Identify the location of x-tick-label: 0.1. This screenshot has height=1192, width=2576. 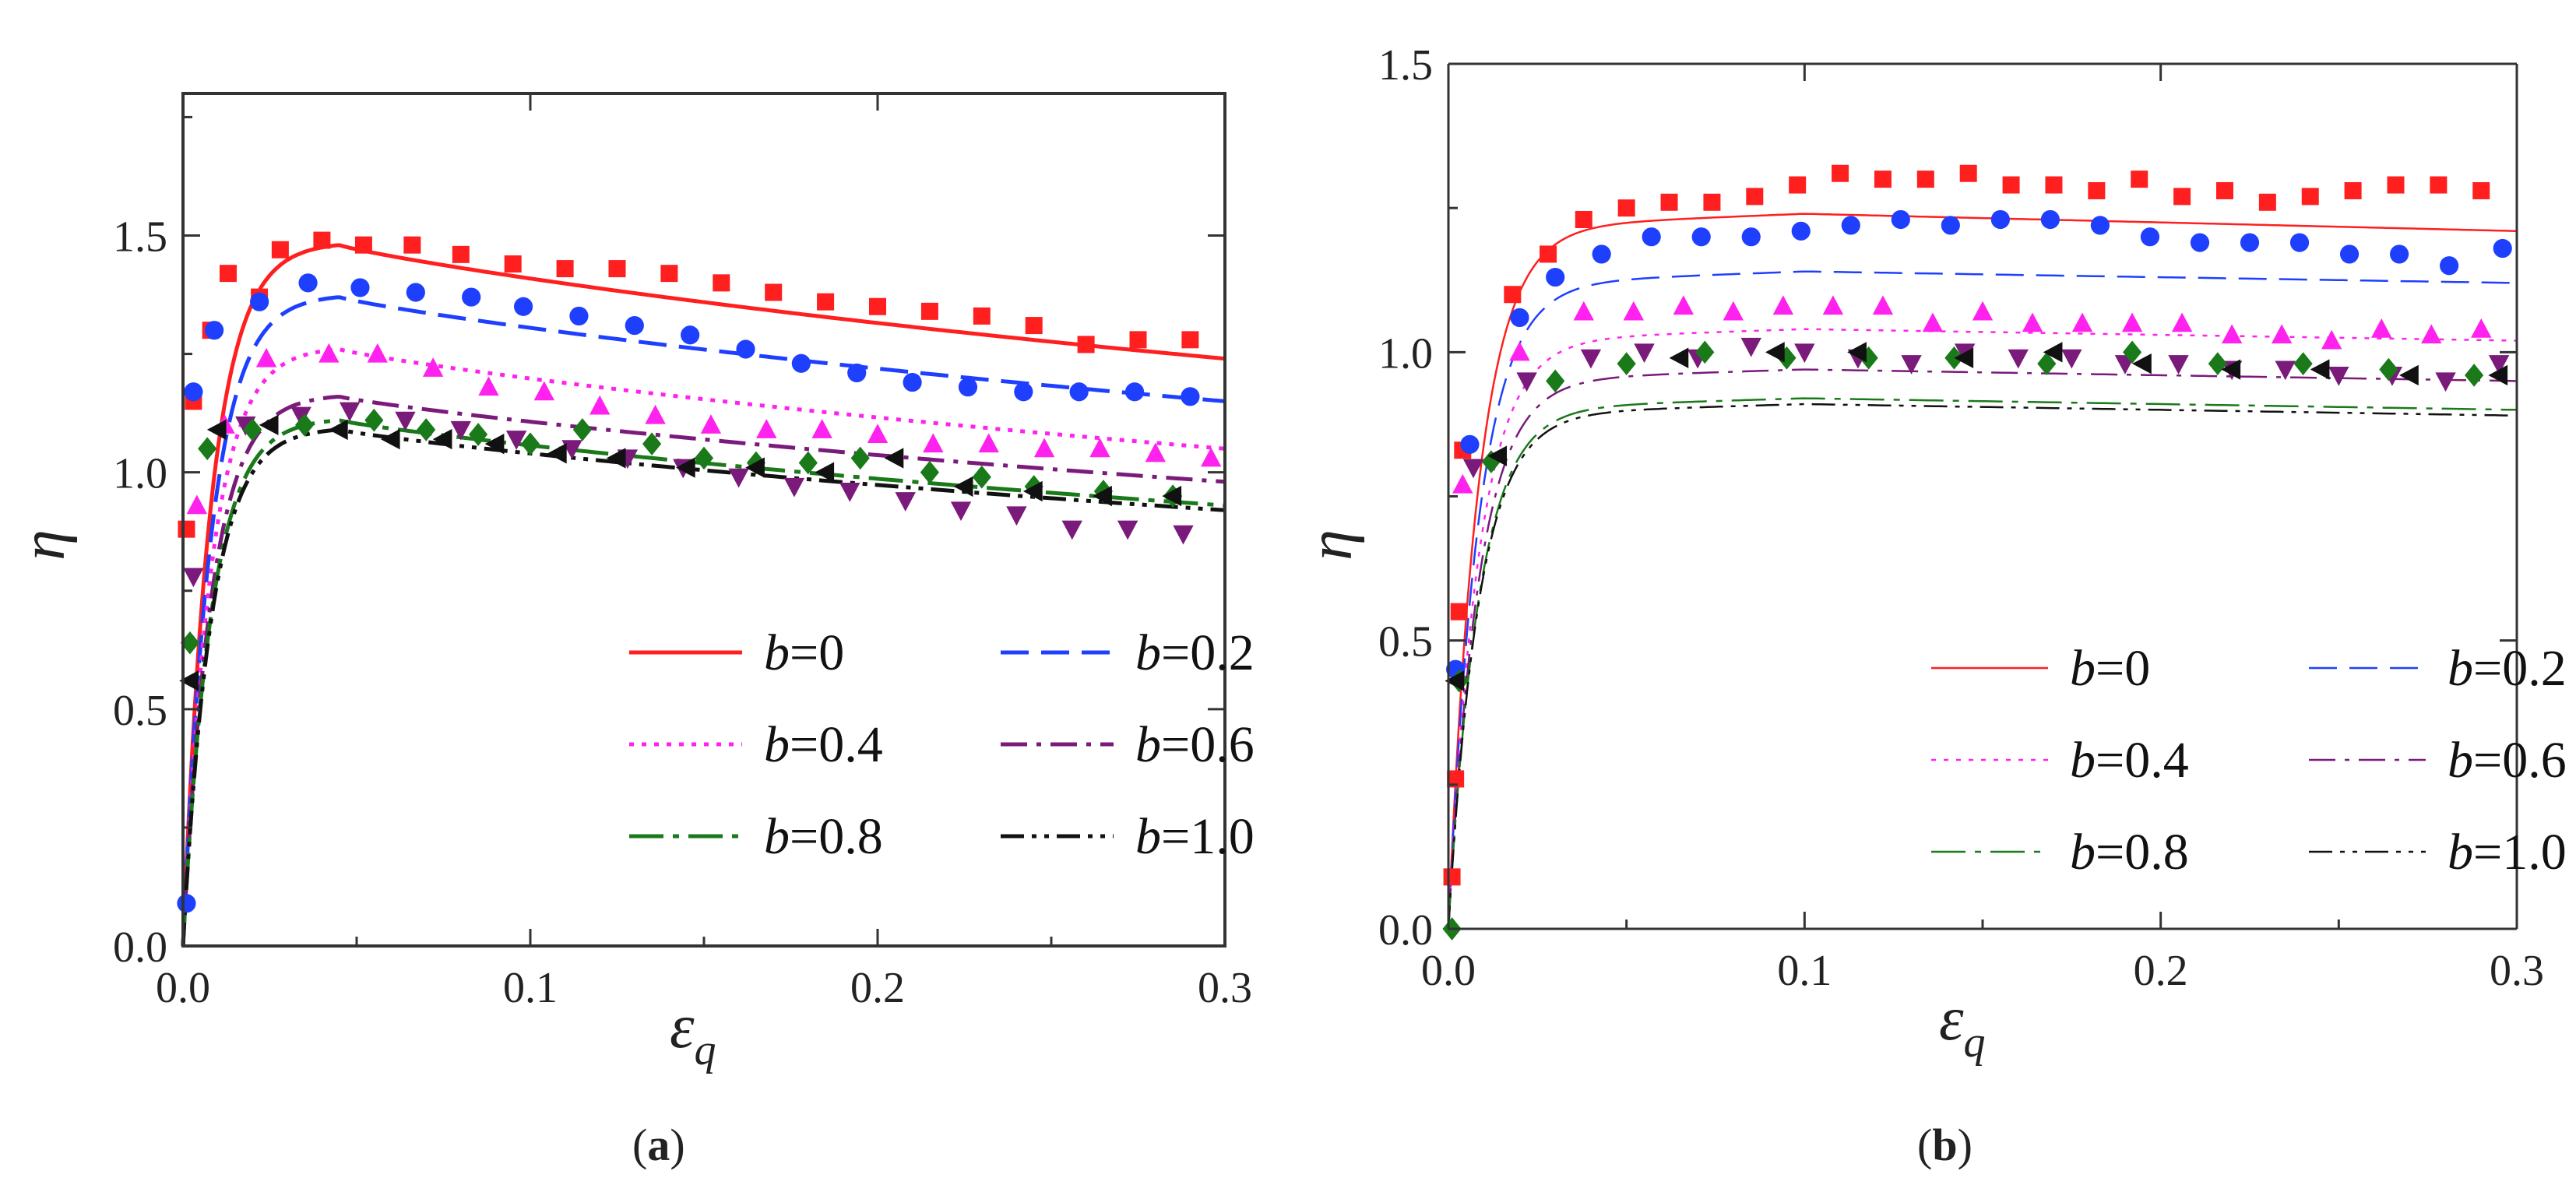
(530, 988).